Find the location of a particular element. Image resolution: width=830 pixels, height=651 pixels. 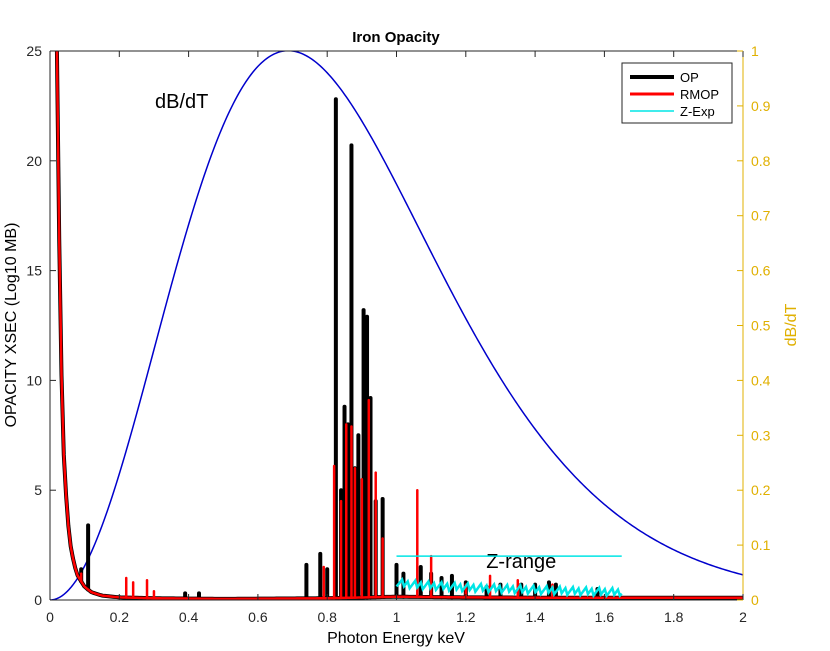

legend-entry-op: OP is located at coordinates (689, 77).